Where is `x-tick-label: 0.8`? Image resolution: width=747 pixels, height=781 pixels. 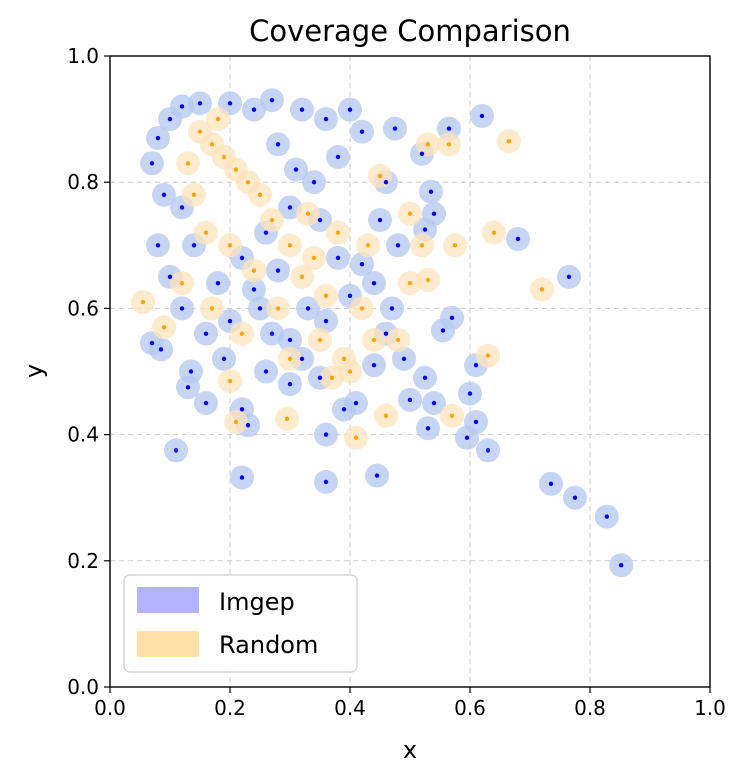 x-tick-label: 0.8 is located at coordinates (590, 708).